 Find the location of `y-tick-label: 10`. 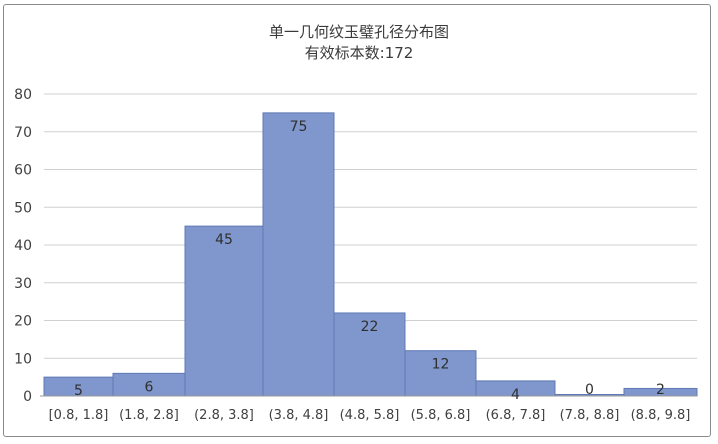

y-tick-label: 10 is located at coordinates (23, 359).